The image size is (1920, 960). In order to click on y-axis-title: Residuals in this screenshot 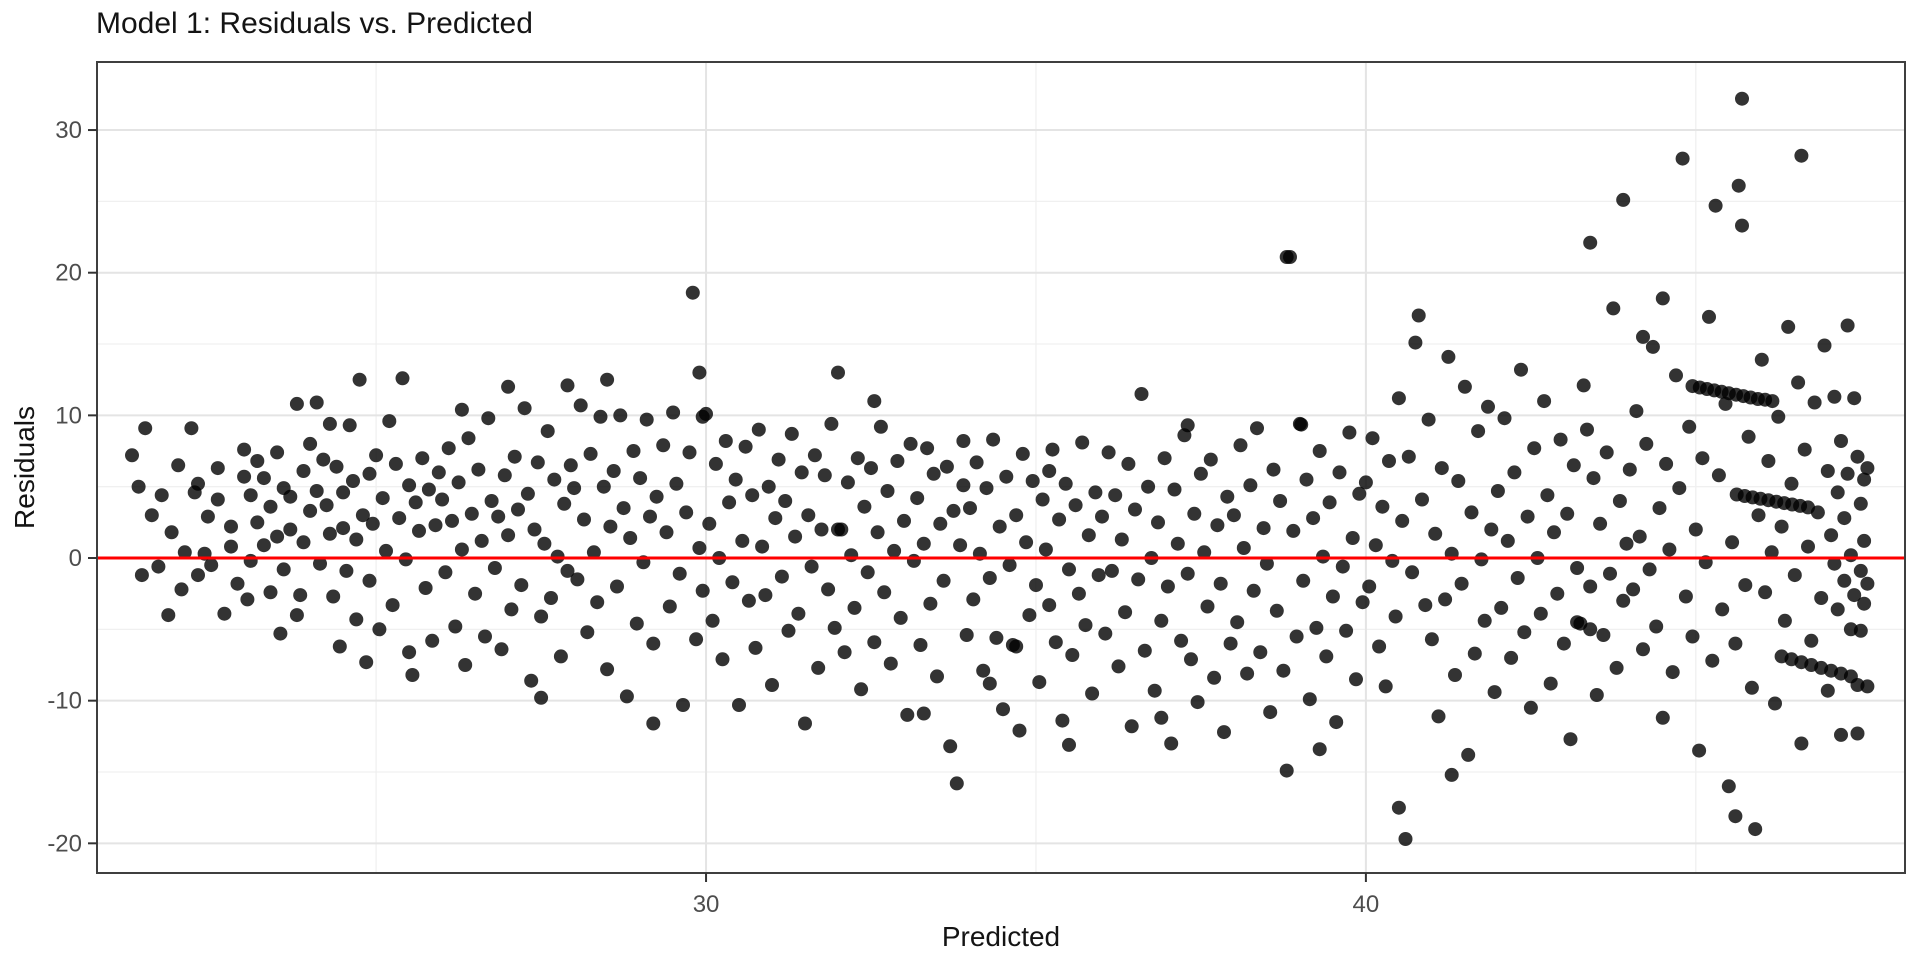, I will do `click(24, 467)`.